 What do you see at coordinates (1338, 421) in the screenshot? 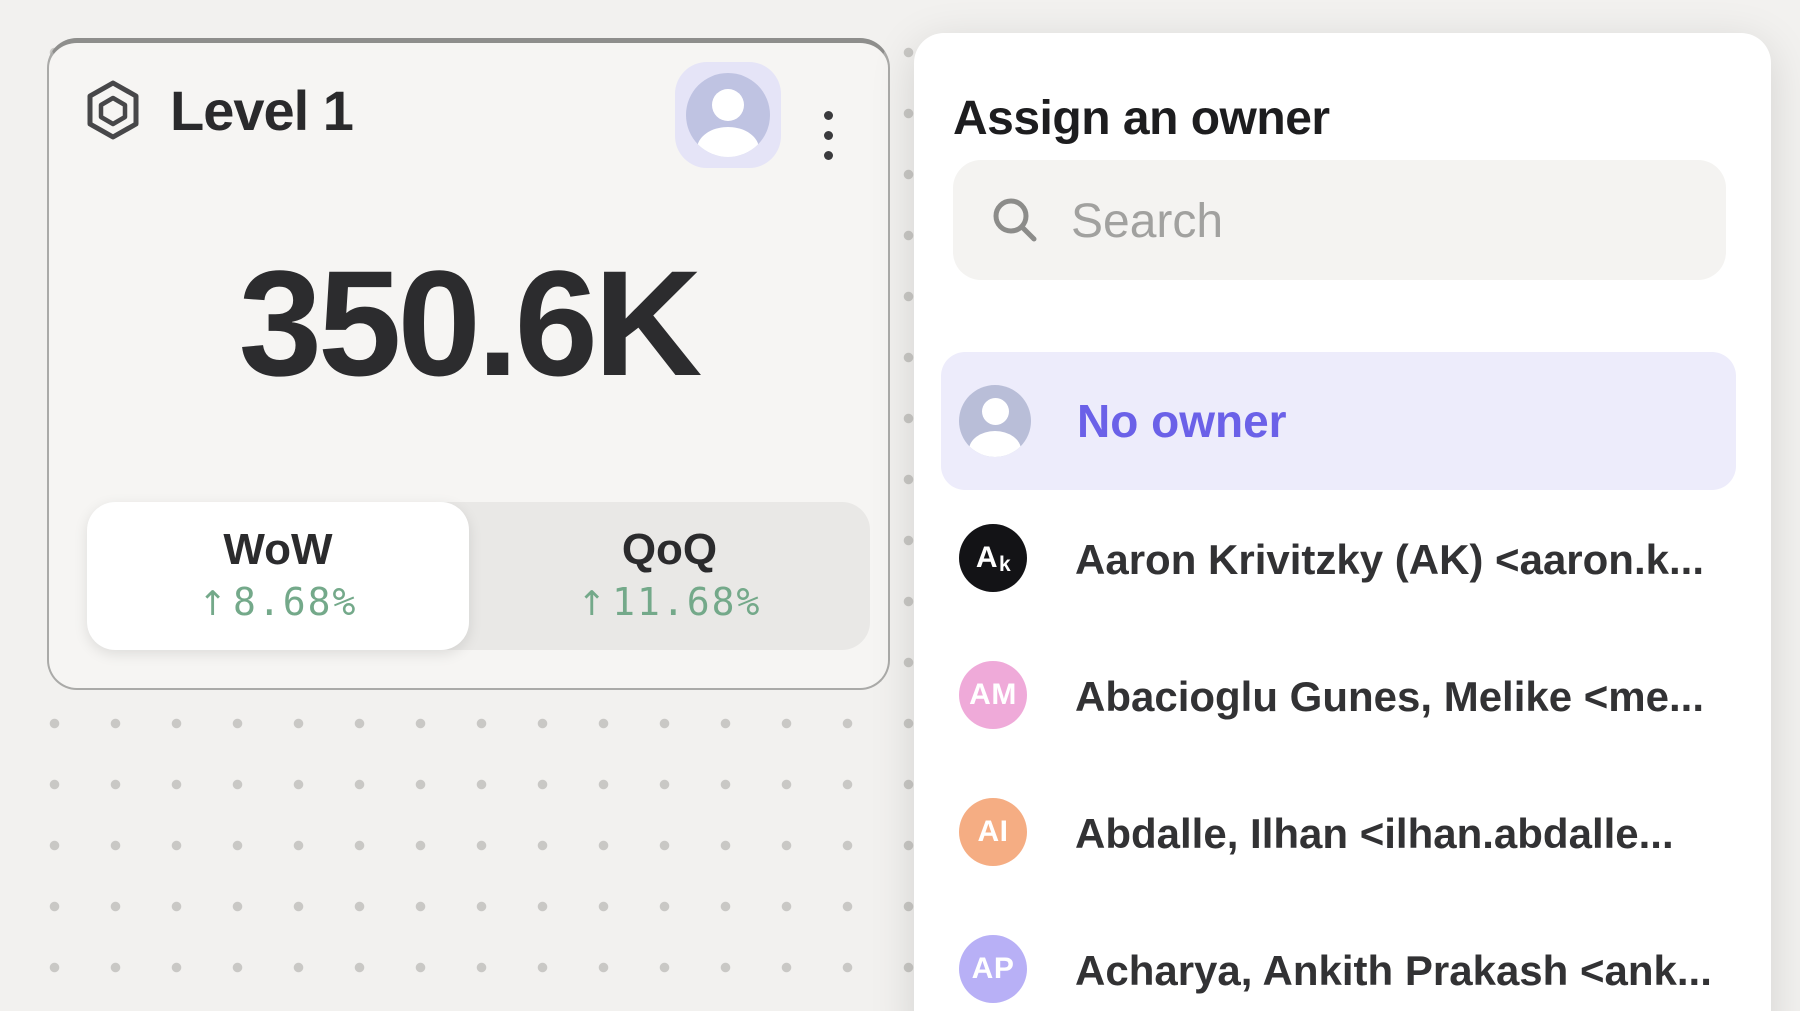
I see `owner-option-no-owner: No owner` at bounding box center [1338, 421].